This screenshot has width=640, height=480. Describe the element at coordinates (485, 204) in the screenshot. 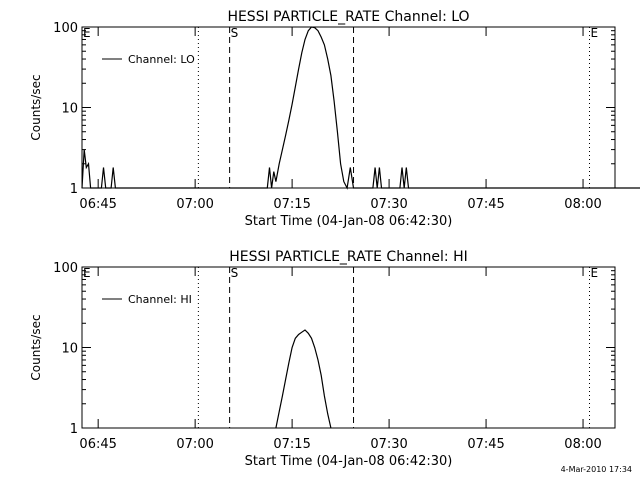

I see `x-tick-label-0-4: 07:45` at that location.